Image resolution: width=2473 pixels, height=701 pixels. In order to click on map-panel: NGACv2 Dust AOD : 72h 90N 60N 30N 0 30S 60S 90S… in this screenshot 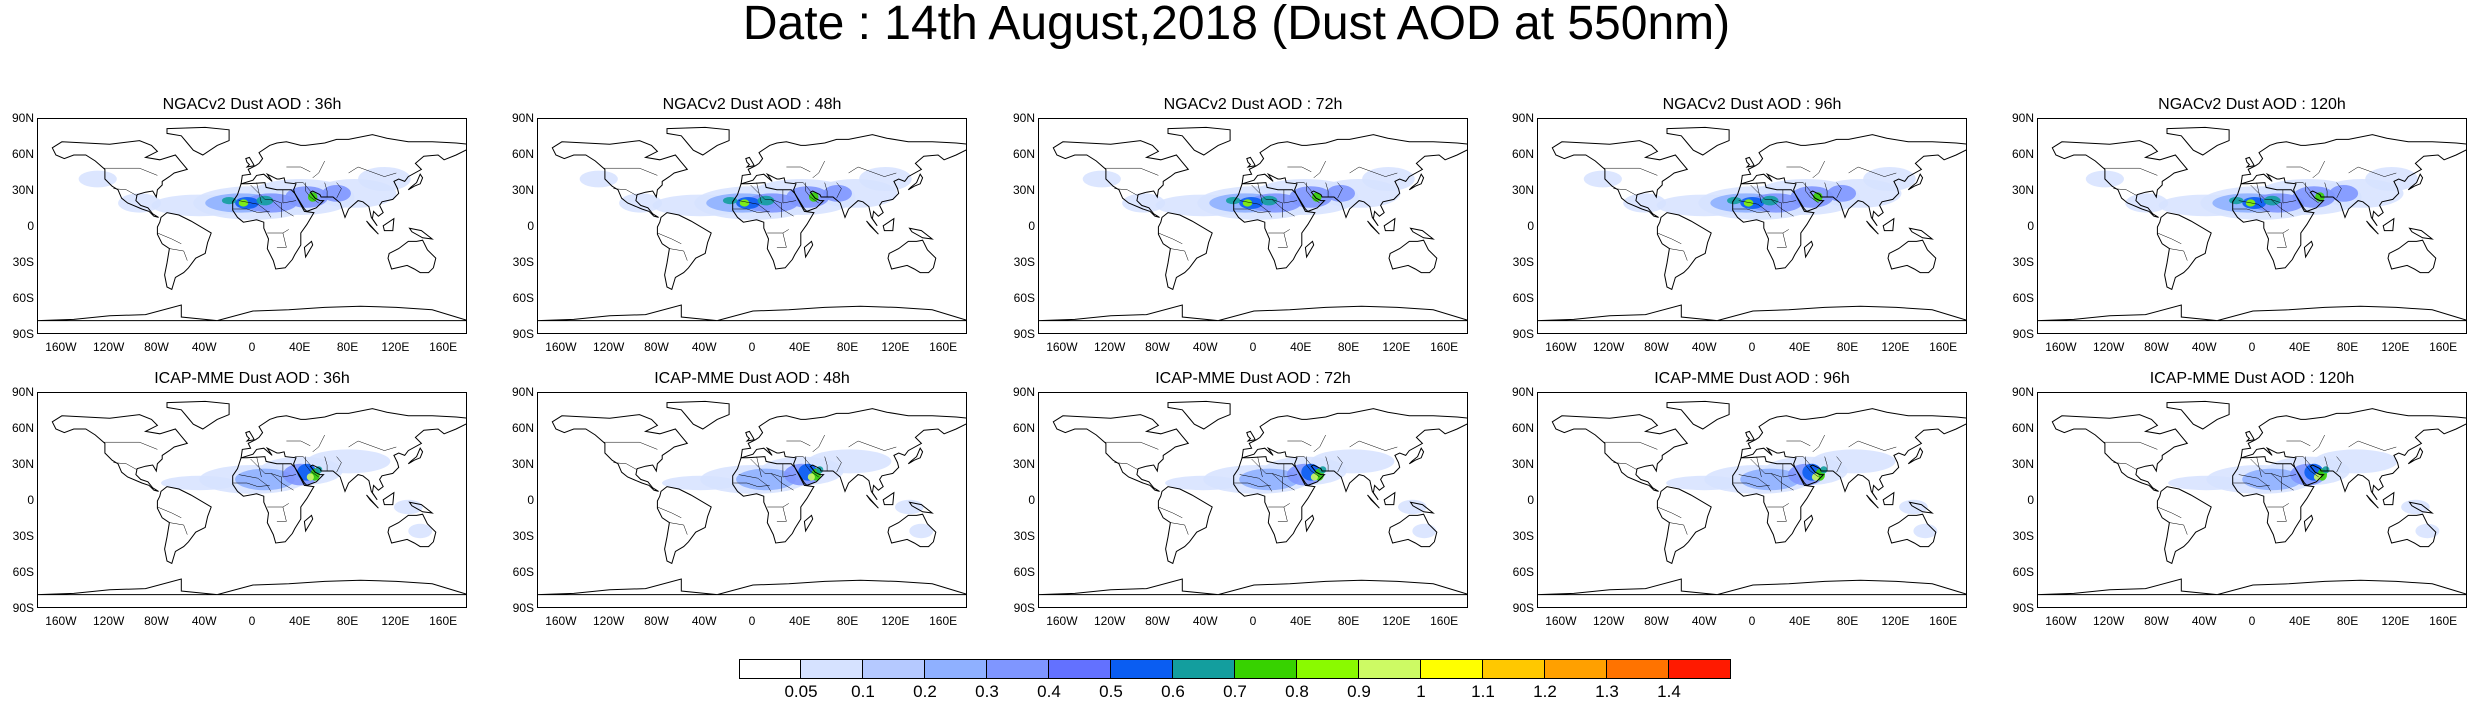, I will do `click(1253, 230)`.